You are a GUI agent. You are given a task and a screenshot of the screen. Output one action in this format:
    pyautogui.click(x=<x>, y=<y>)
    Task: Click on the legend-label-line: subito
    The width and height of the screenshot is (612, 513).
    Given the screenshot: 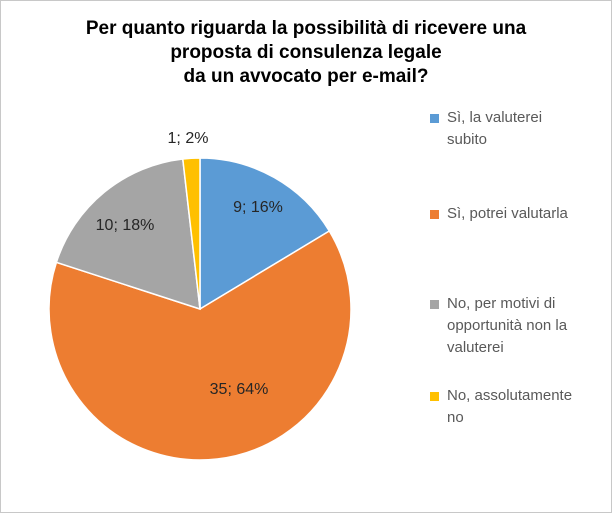 What is the action you would take?
    pyautogui.click(x=467, y=139)
    